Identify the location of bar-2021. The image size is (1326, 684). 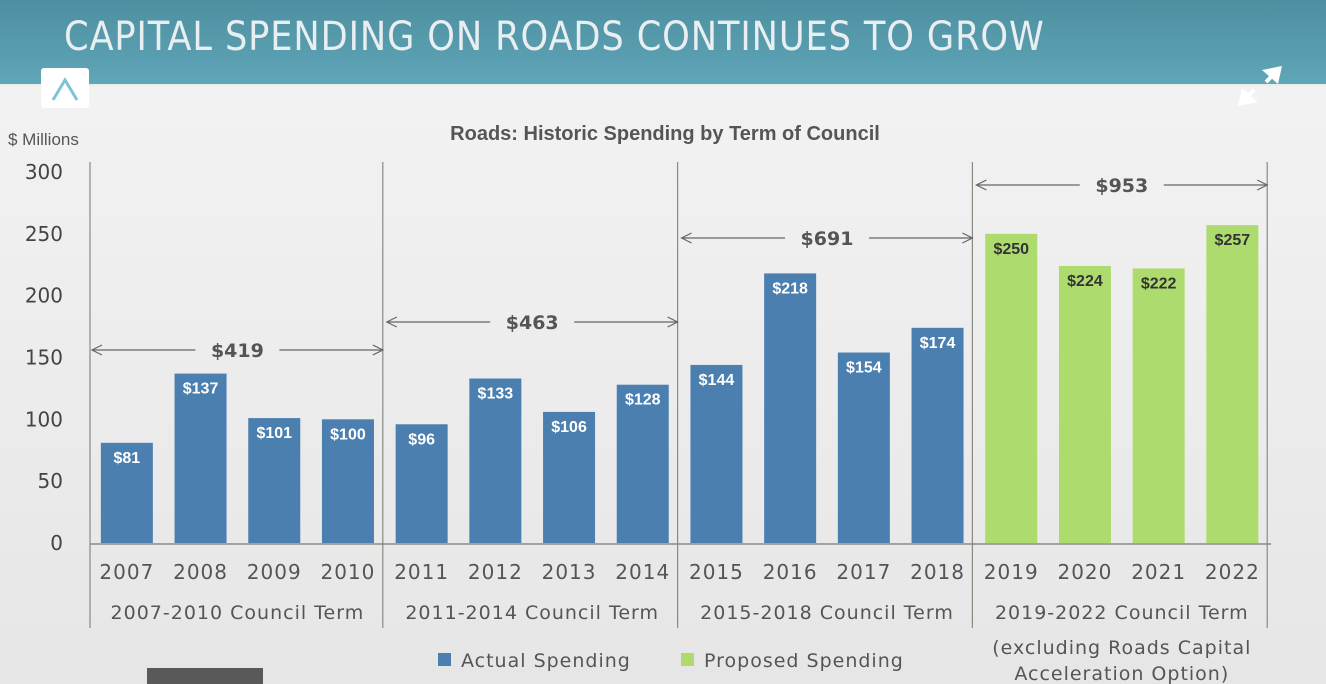
(1158, 405).